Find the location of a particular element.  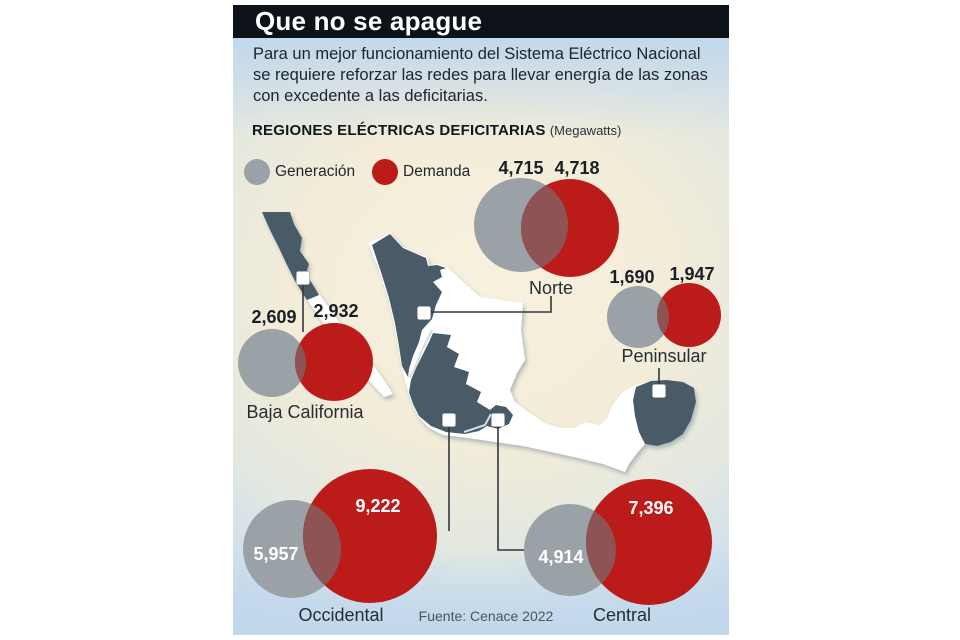

connector-norte is located at coordinates (491, 304).